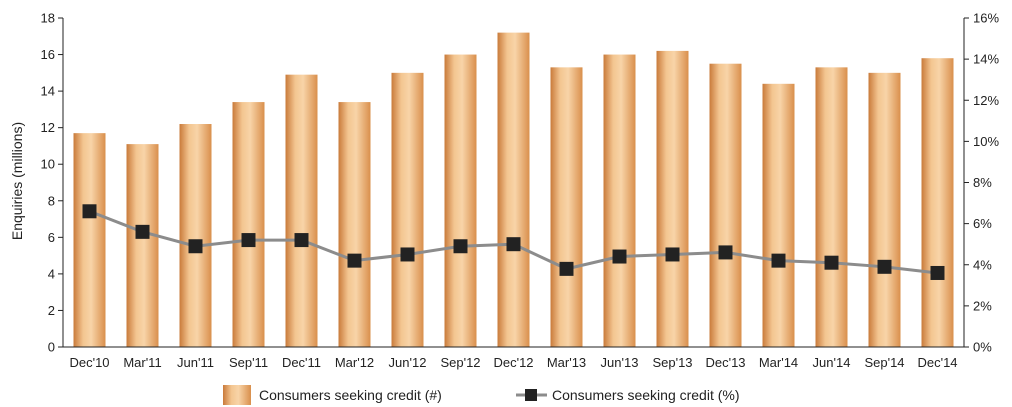 This screenshot has height=407, width=1012. What do you see at coordinates (531, 395) in the screenshot?
I see `legend-swatch-marker` at bounding box center [531, 395].